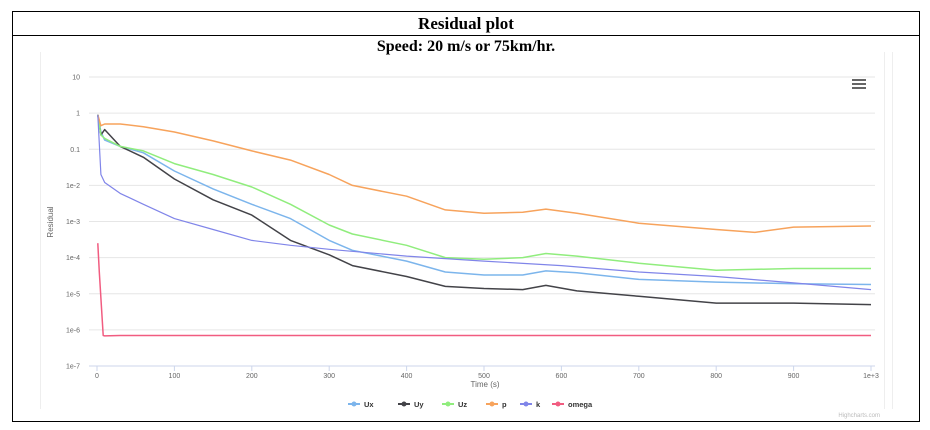  What do you see at coordinates (562, 376) in the screenshot?
I see `x-tick-label: 600` at bounding box center [562, 376].